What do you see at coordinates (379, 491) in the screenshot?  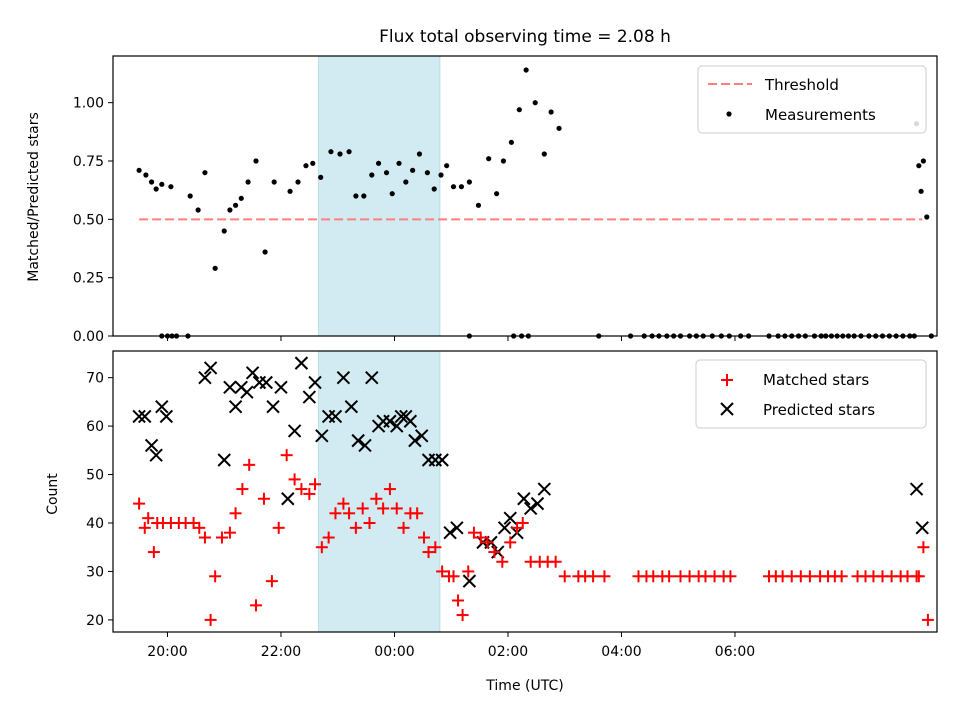 I see `bottom-highlight-span` at bounding box center [379, 491].